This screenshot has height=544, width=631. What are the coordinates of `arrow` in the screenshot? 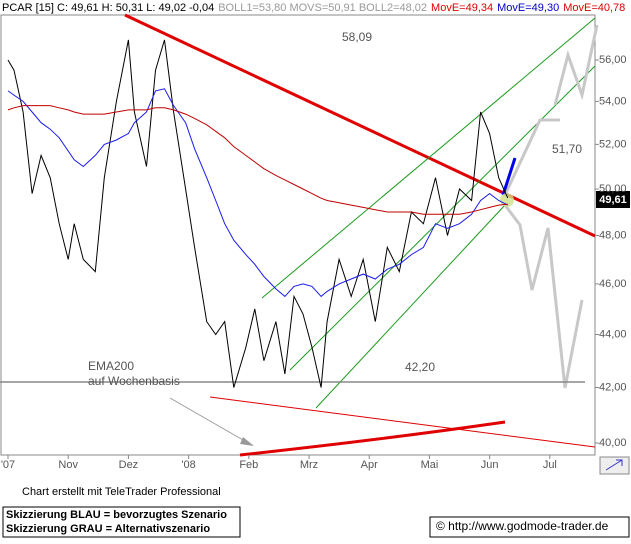 It's located at (210, 421).